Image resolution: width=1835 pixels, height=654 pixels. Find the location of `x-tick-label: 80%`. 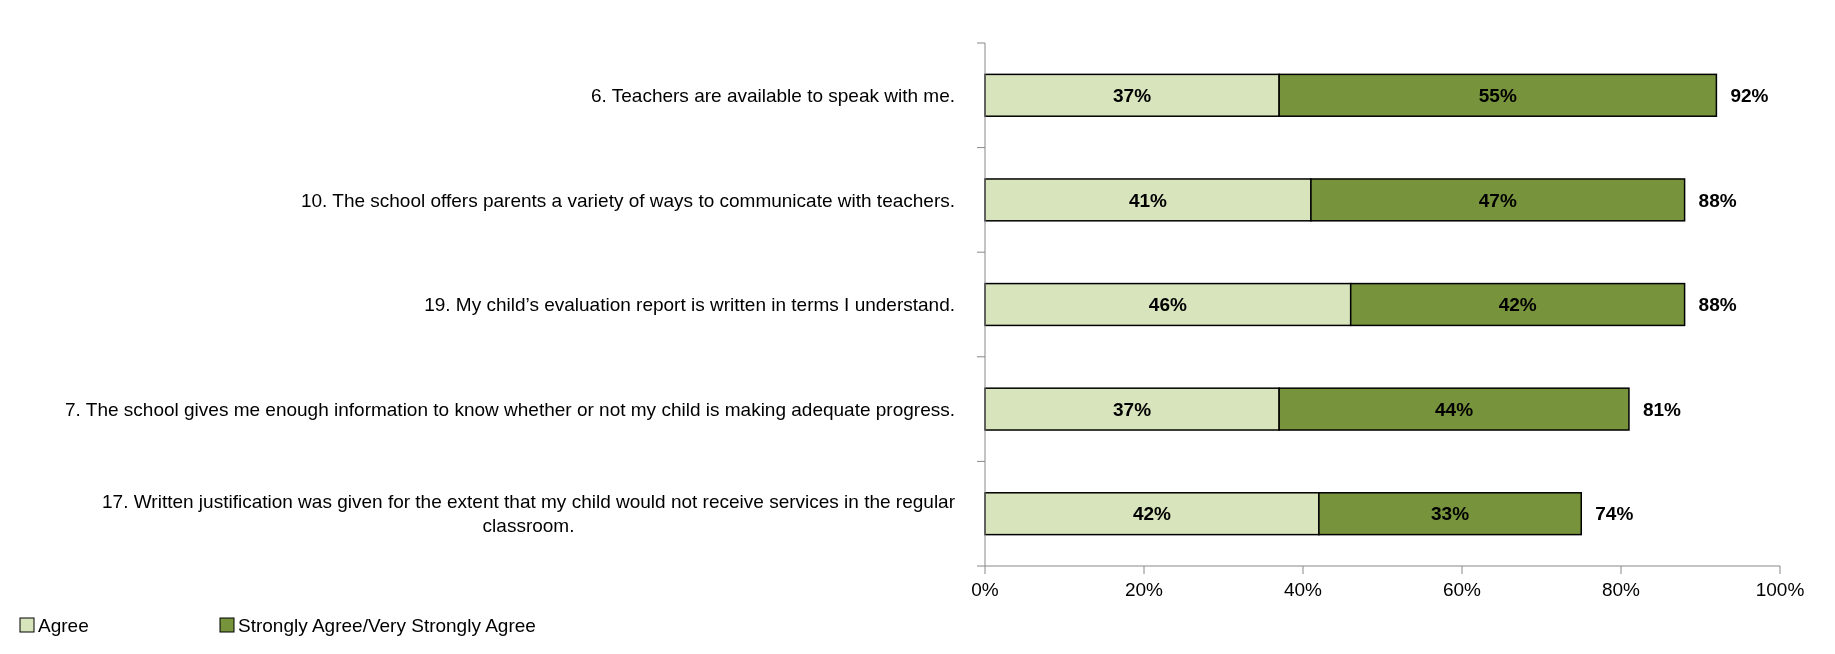

x-tick-label: 80% is located at coordinates (1621, 589).